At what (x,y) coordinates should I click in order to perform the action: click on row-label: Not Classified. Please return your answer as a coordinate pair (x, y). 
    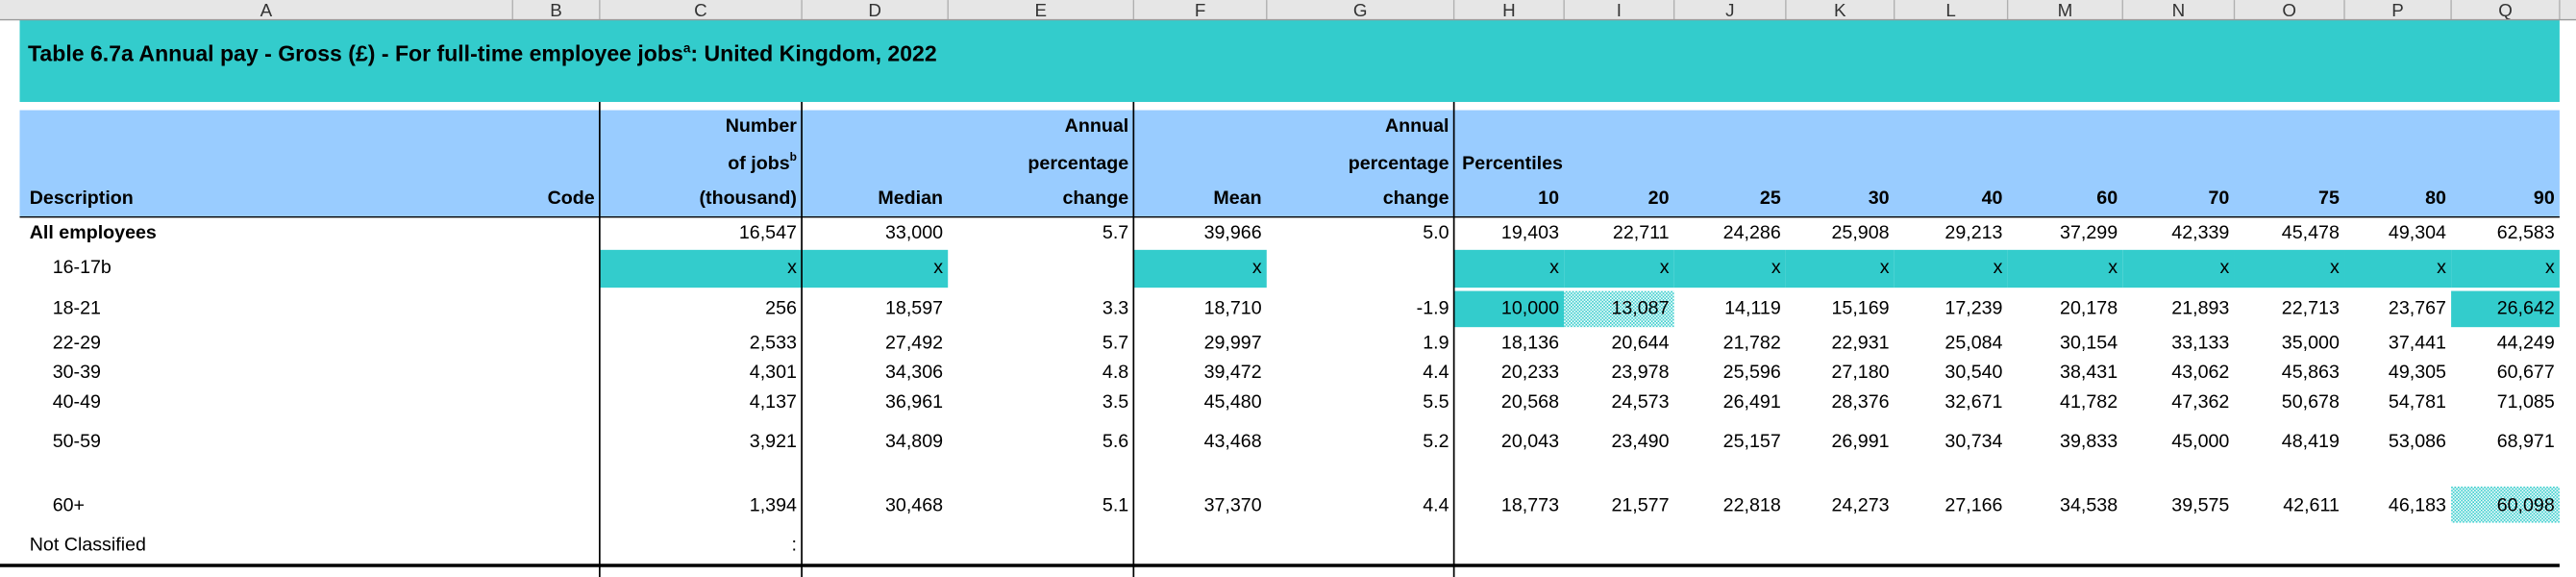
    Looking at the image, I should click on (88, 546).